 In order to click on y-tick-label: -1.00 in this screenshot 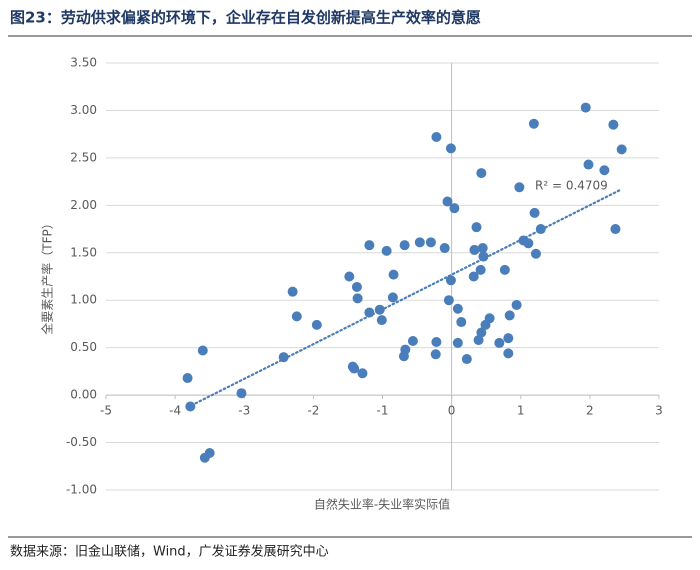, I will do `click(81, 490)`.